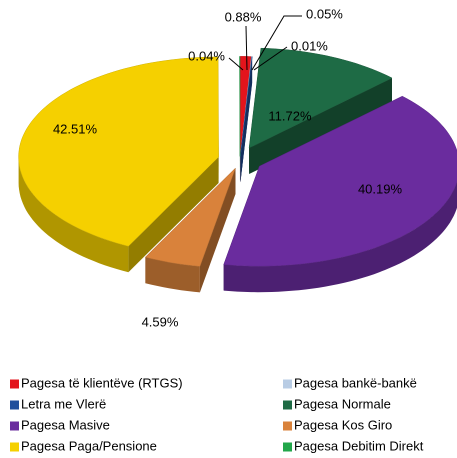 The image size is (457, 458). Describe the element at coordinates (290, 115) in the screenshot. I see `data-label: 11.72%` at that location.